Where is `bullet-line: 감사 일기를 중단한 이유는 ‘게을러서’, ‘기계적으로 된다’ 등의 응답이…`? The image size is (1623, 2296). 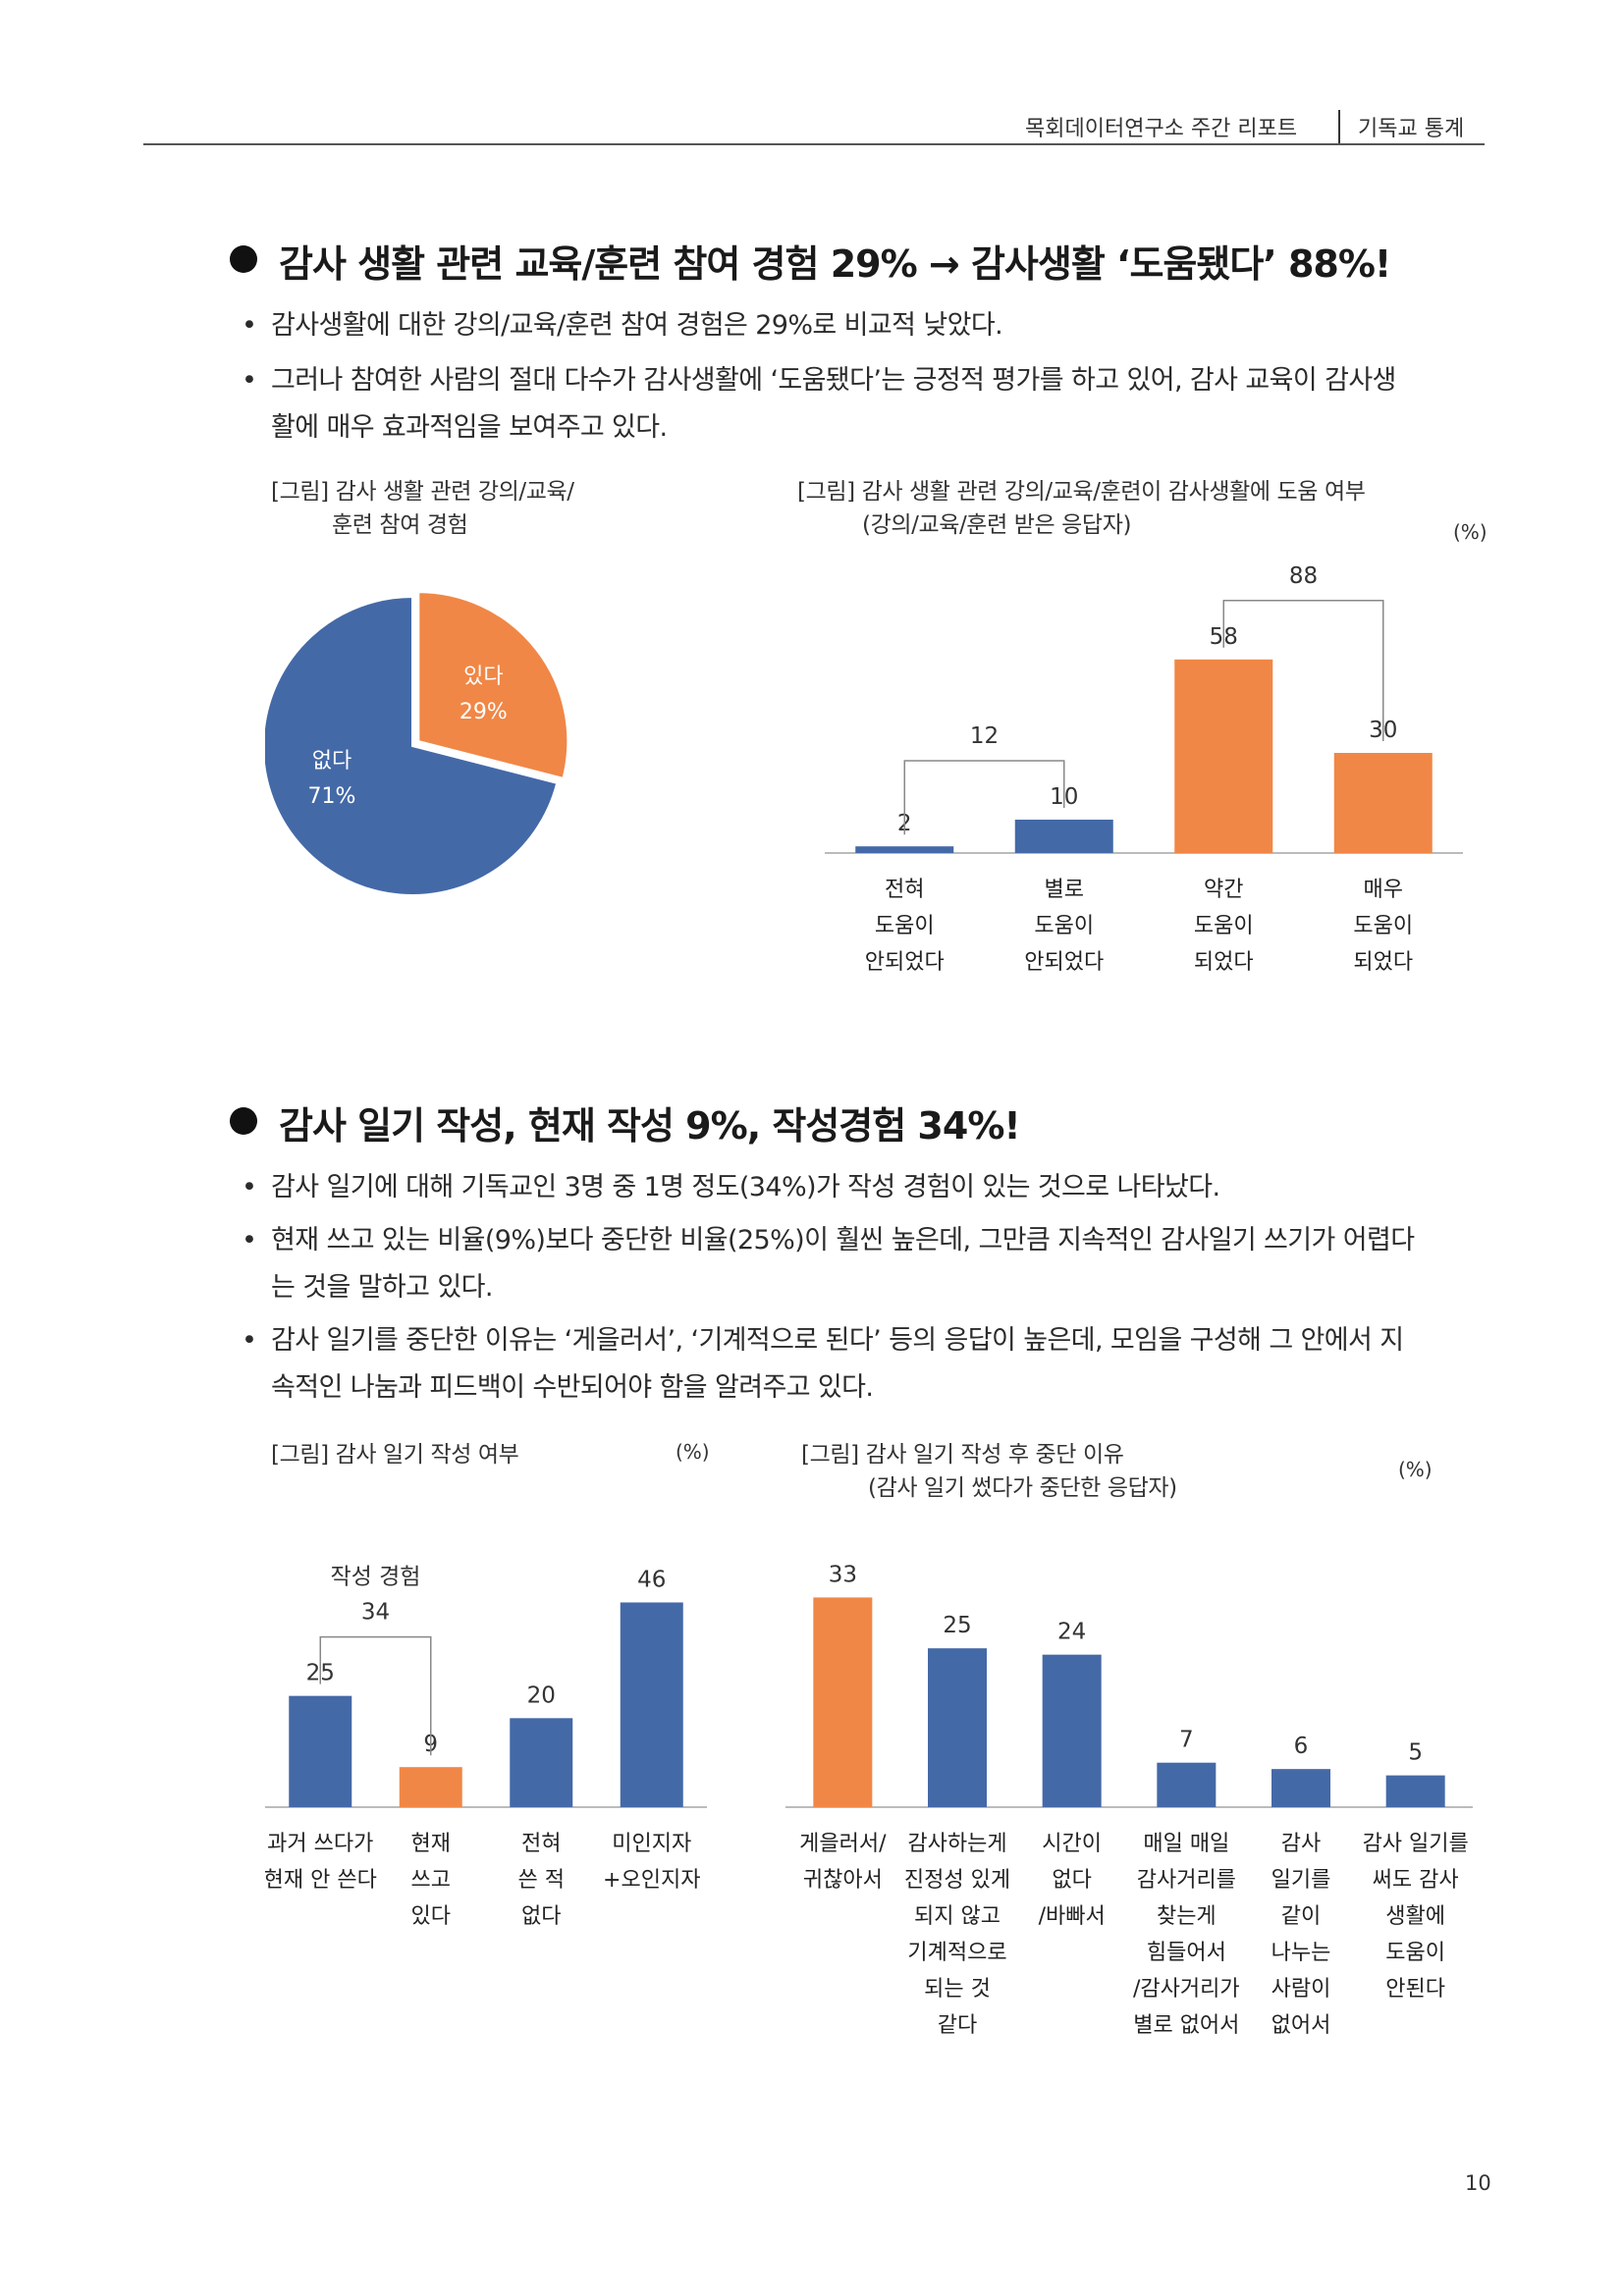 bullet-line: 감사 일기를 중단한 이유는 ‘게을러서’, ‘기계적으로 된다’ 등의 응답이… is located at coordinates (837, 1340).